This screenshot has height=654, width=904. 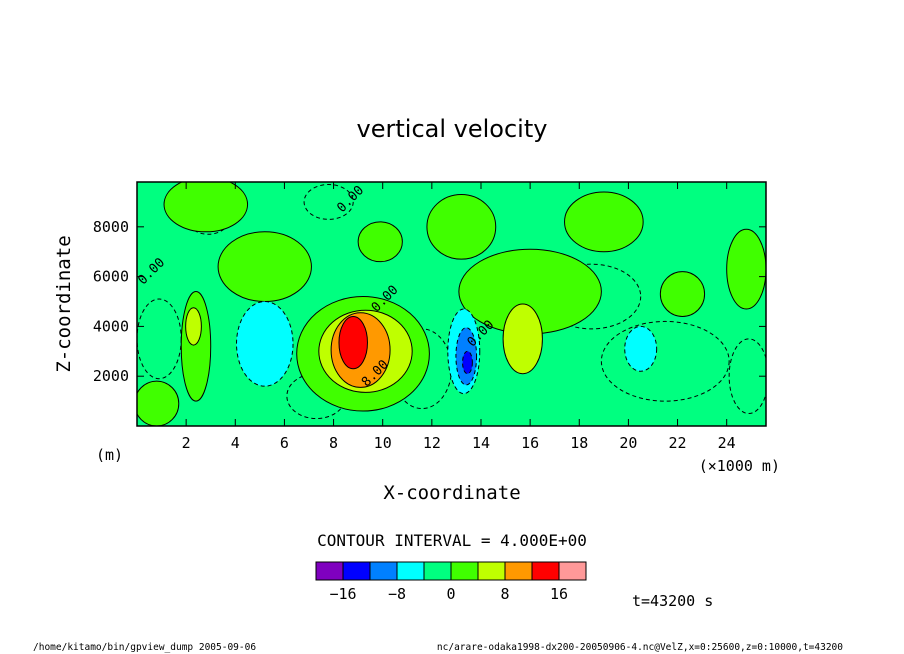 I want to click on x-axis-unit: (×1000 m), so click(x=739, y=466).